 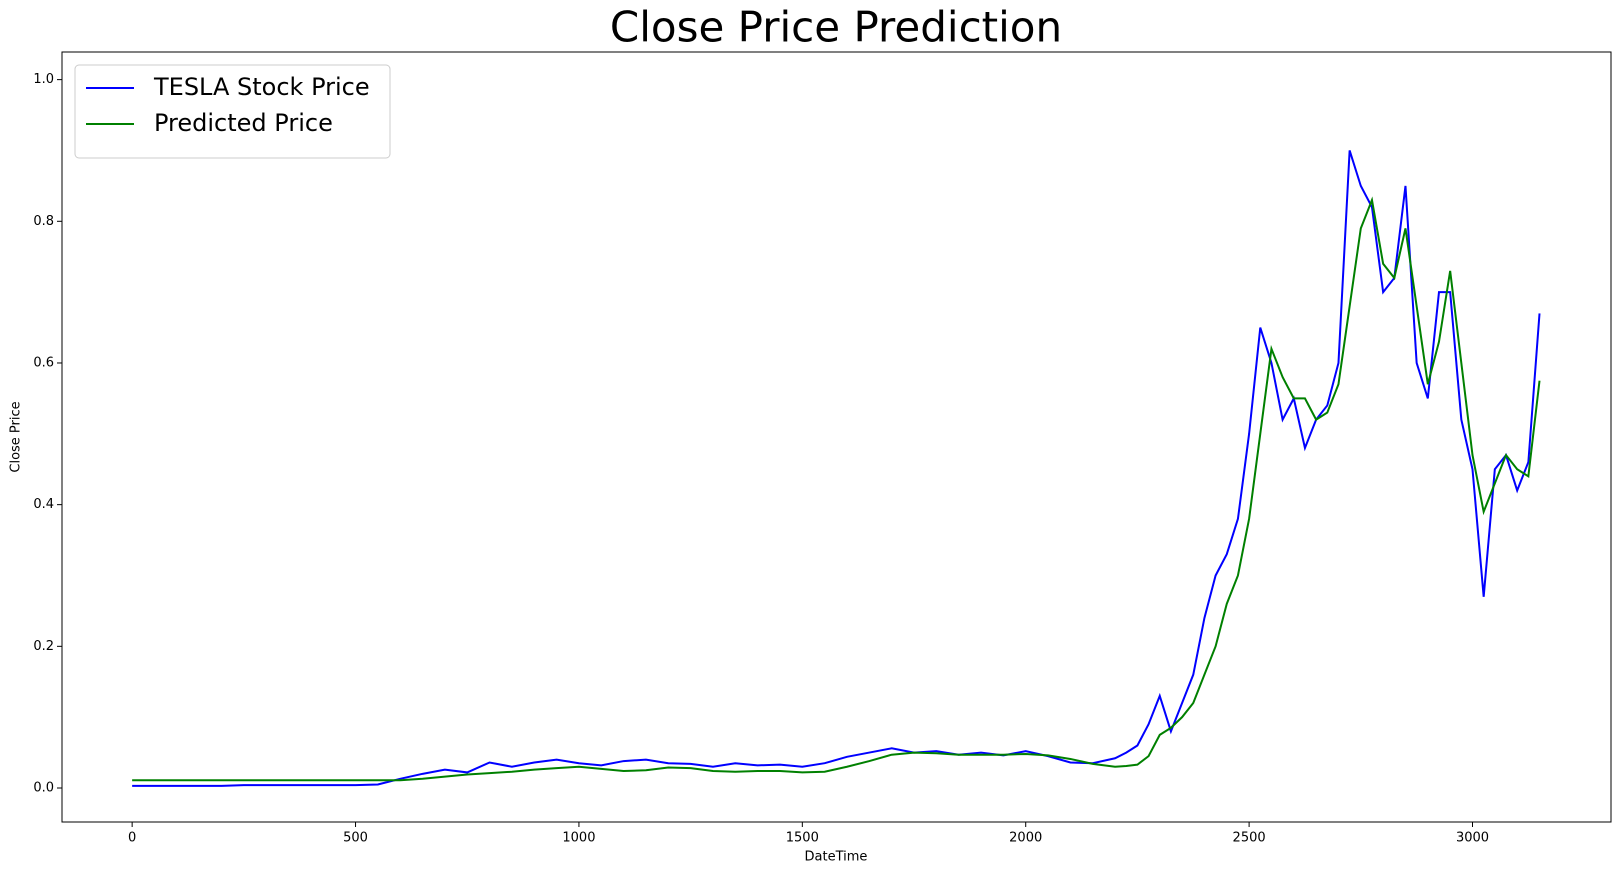 I want to click on x-axis-label: DateTime, so click(x=836, y=857).